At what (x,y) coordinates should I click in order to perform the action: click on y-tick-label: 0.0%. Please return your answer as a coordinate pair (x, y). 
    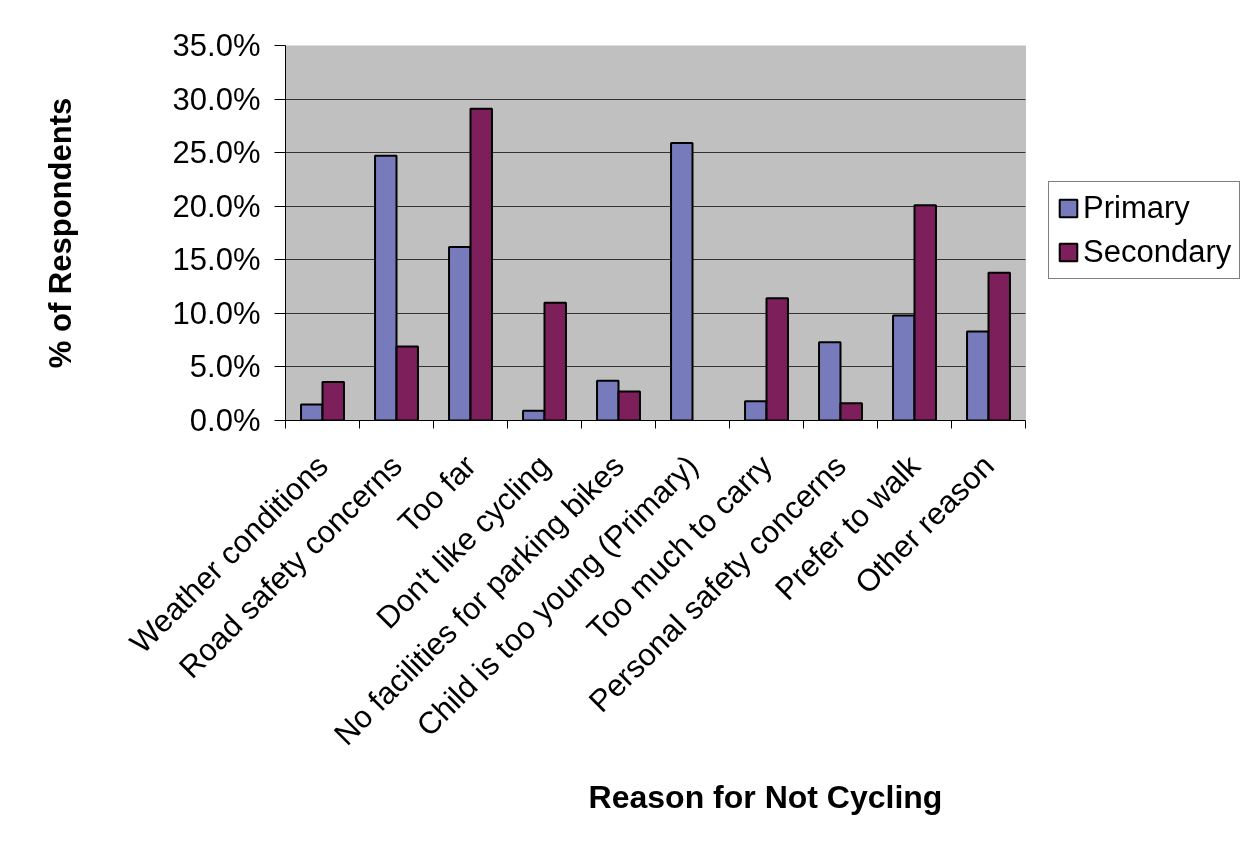
    Looking at the image, I should click on (225, 420).